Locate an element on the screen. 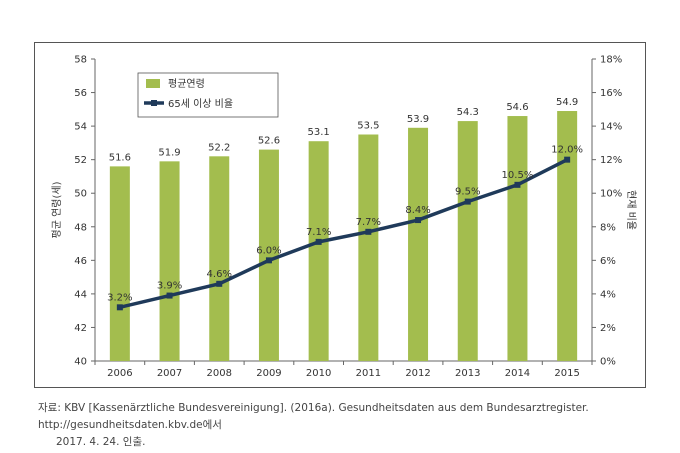 The image size is (680, 453). x-tick-label: 2008 is located at coordinates (219, 373).